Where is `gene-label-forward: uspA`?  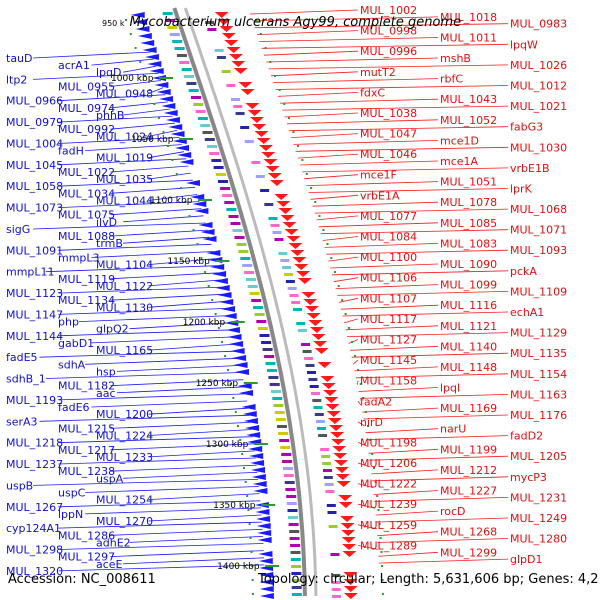 gene-label-forward: uspA is located at coordinates (110, 478).